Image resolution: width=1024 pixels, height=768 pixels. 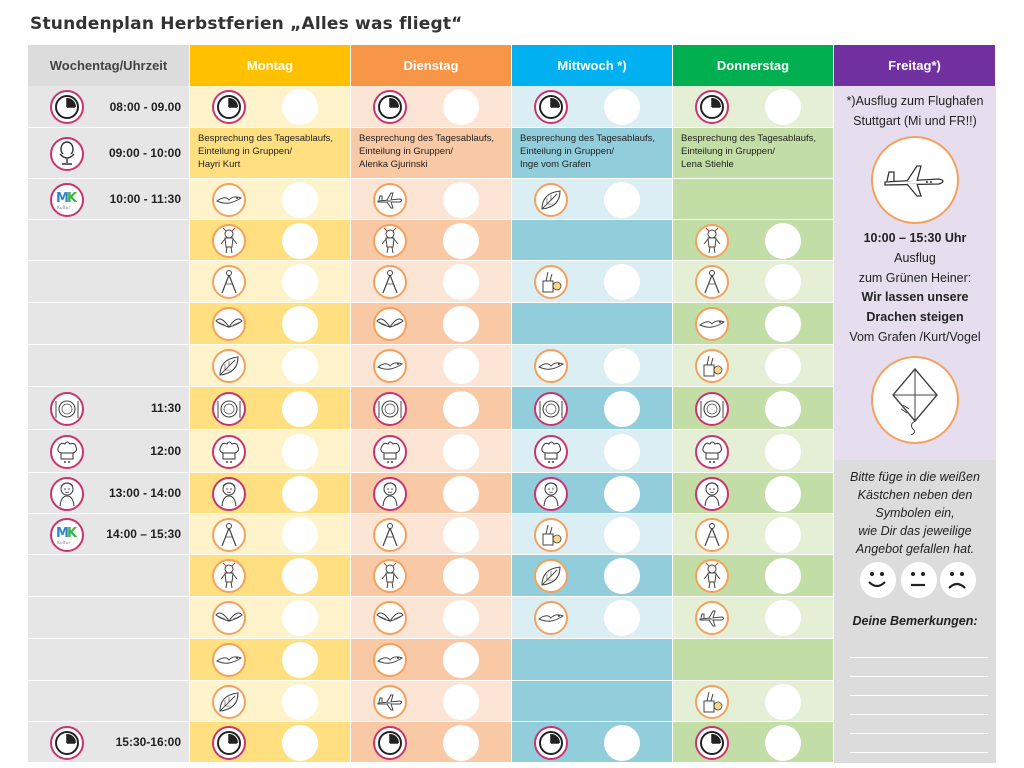 I want to click on neutral-face-icon, so click(x=919, y=580).